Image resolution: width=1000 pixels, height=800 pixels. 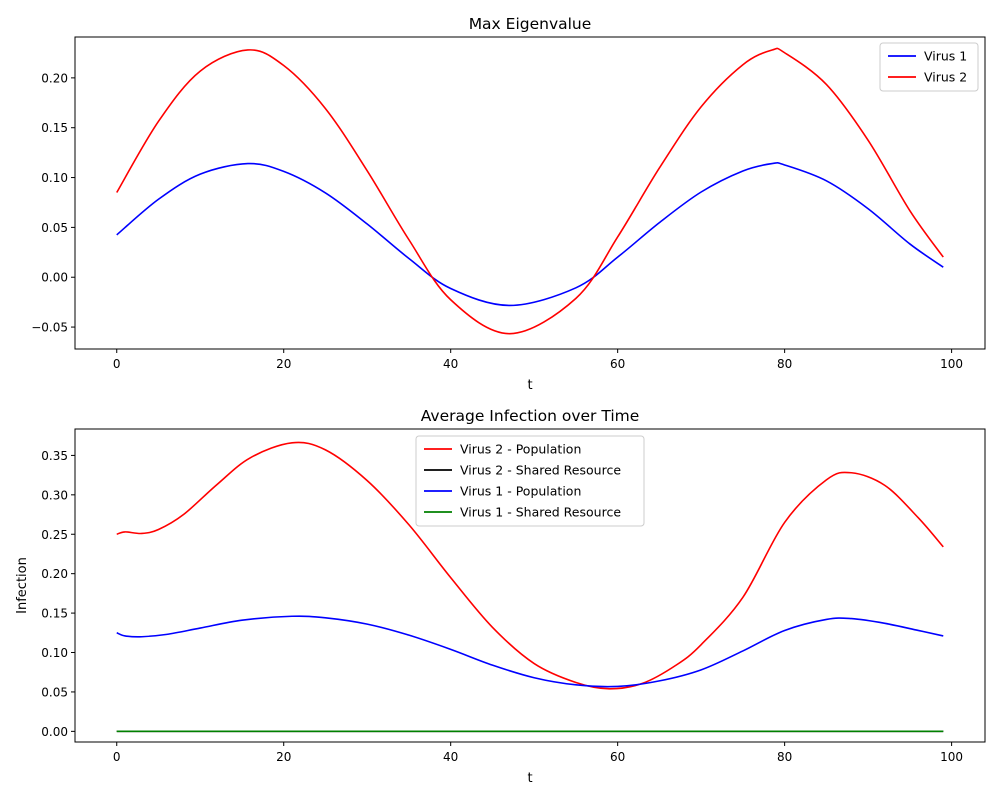 I want to click on legend-entry: Virus 1, so click(x=945, y=56).